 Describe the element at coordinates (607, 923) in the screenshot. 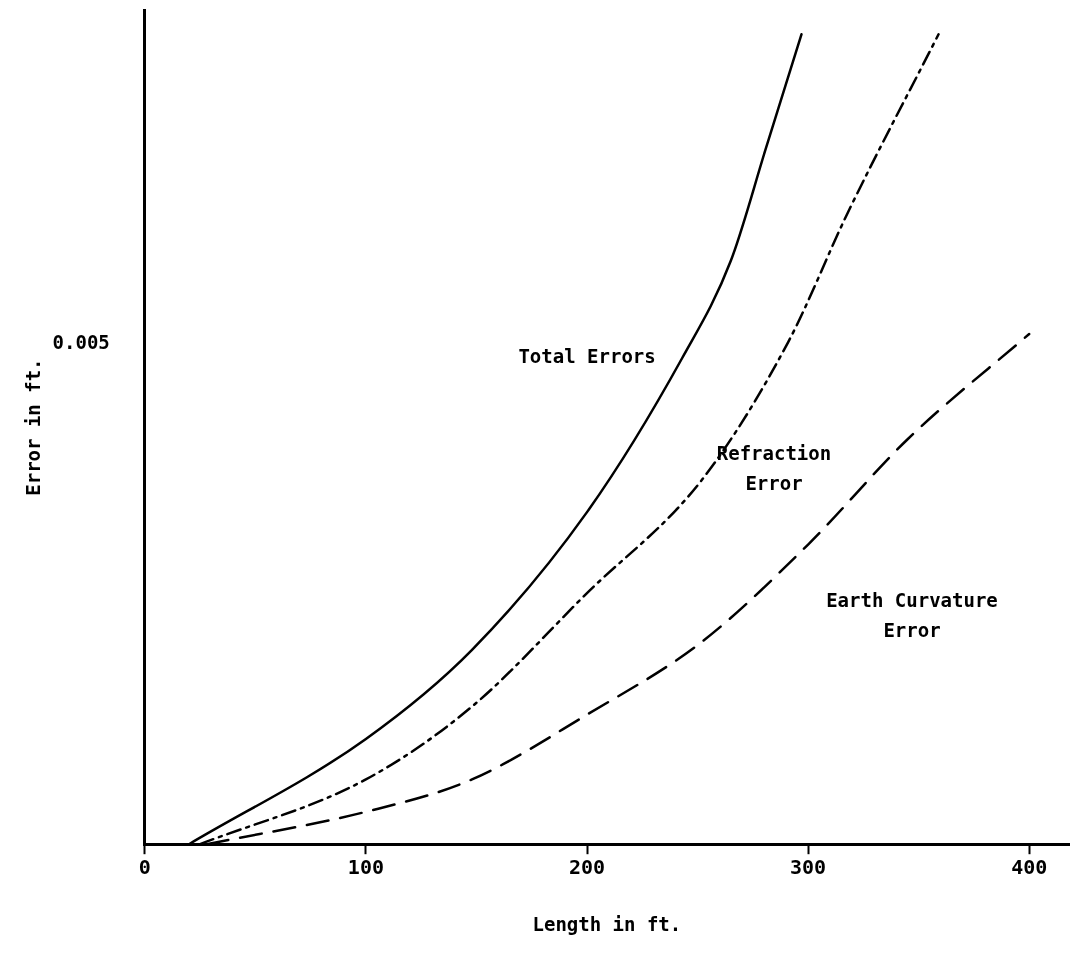

I see `x-axis-title: Length in ft.` at that location.